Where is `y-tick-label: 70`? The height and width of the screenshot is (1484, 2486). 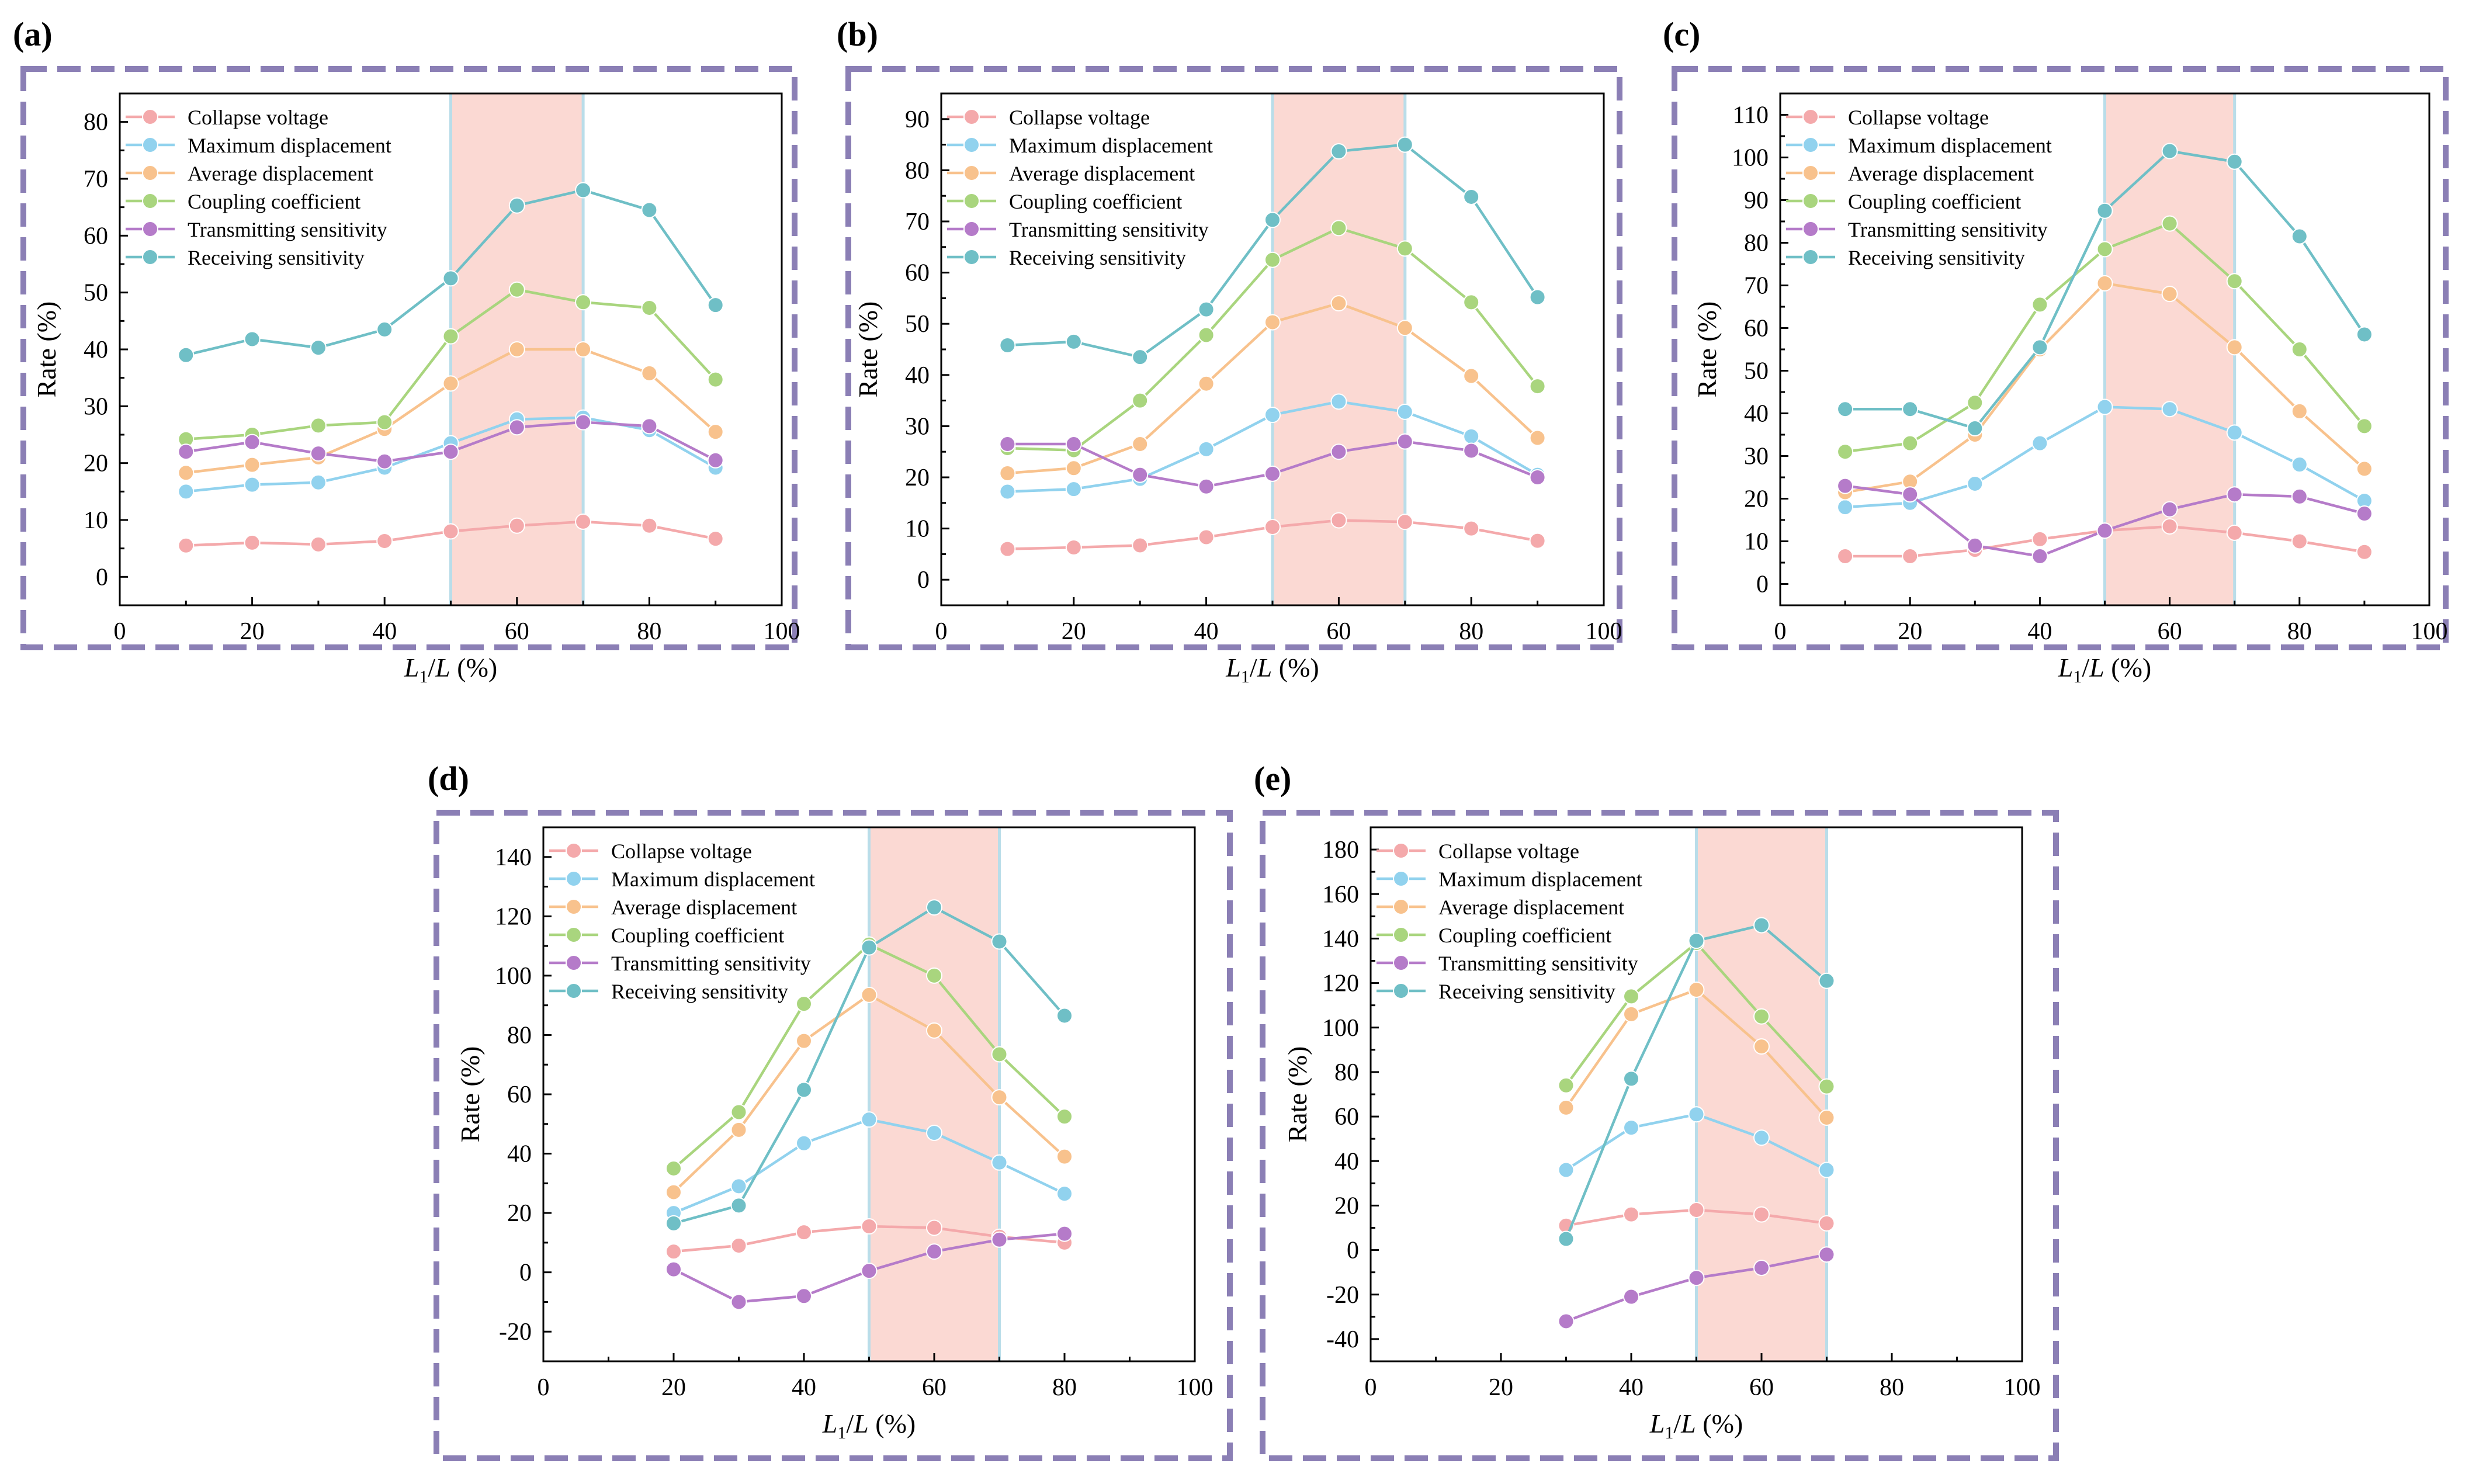 y-tick-label: 70 is located at coordinates (96, 179).